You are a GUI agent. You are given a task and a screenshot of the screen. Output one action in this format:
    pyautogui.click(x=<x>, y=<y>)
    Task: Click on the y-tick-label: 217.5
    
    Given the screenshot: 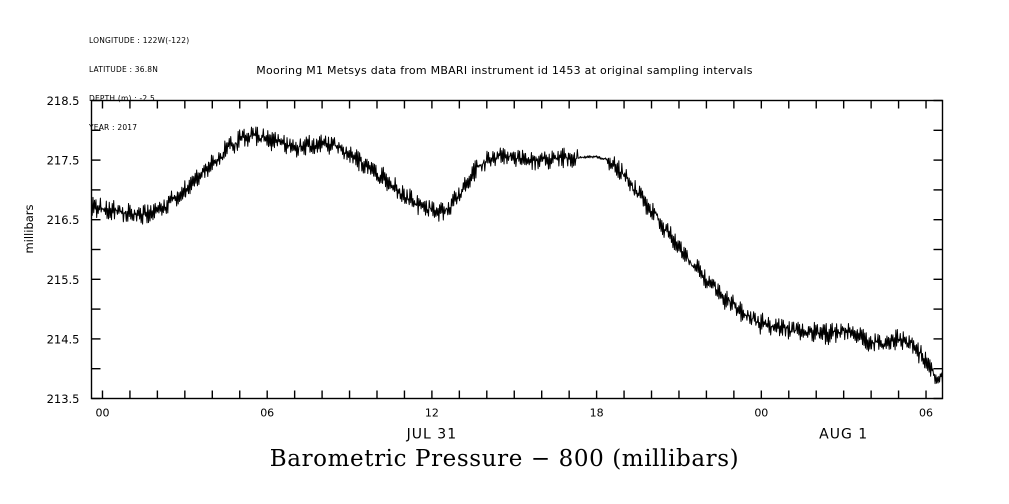 What is the action you would take?
    pyautogui.click(x=63, y=161)
    